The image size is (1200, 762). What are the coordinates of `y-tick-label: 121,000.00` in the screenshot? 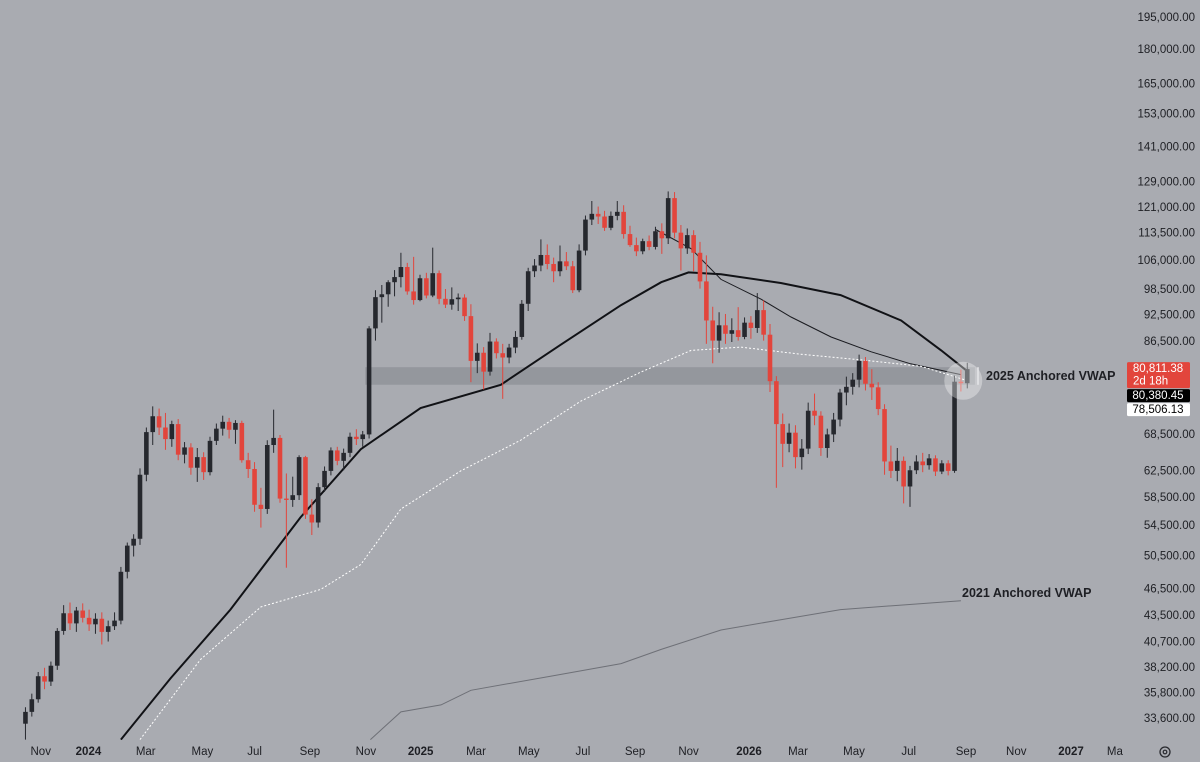 It's located at (1166, 208).